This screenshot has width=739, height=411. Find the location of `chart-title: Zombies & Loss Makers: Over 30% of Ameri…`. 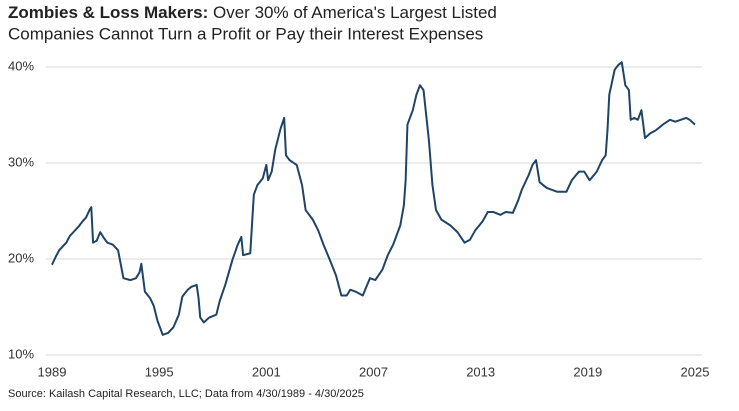

chart-title: Zombies & Loss Makers: Over 30% of Ameri… is located at coordinates (252, 12).